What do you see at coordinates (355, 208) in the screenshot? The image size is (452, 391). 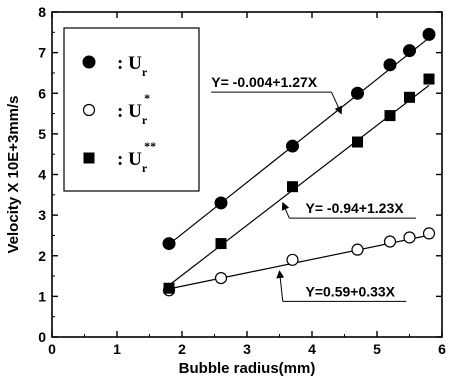 I see `fit-equation-label: Y= -0.94+1.23X` at bounding box center [355, 208].